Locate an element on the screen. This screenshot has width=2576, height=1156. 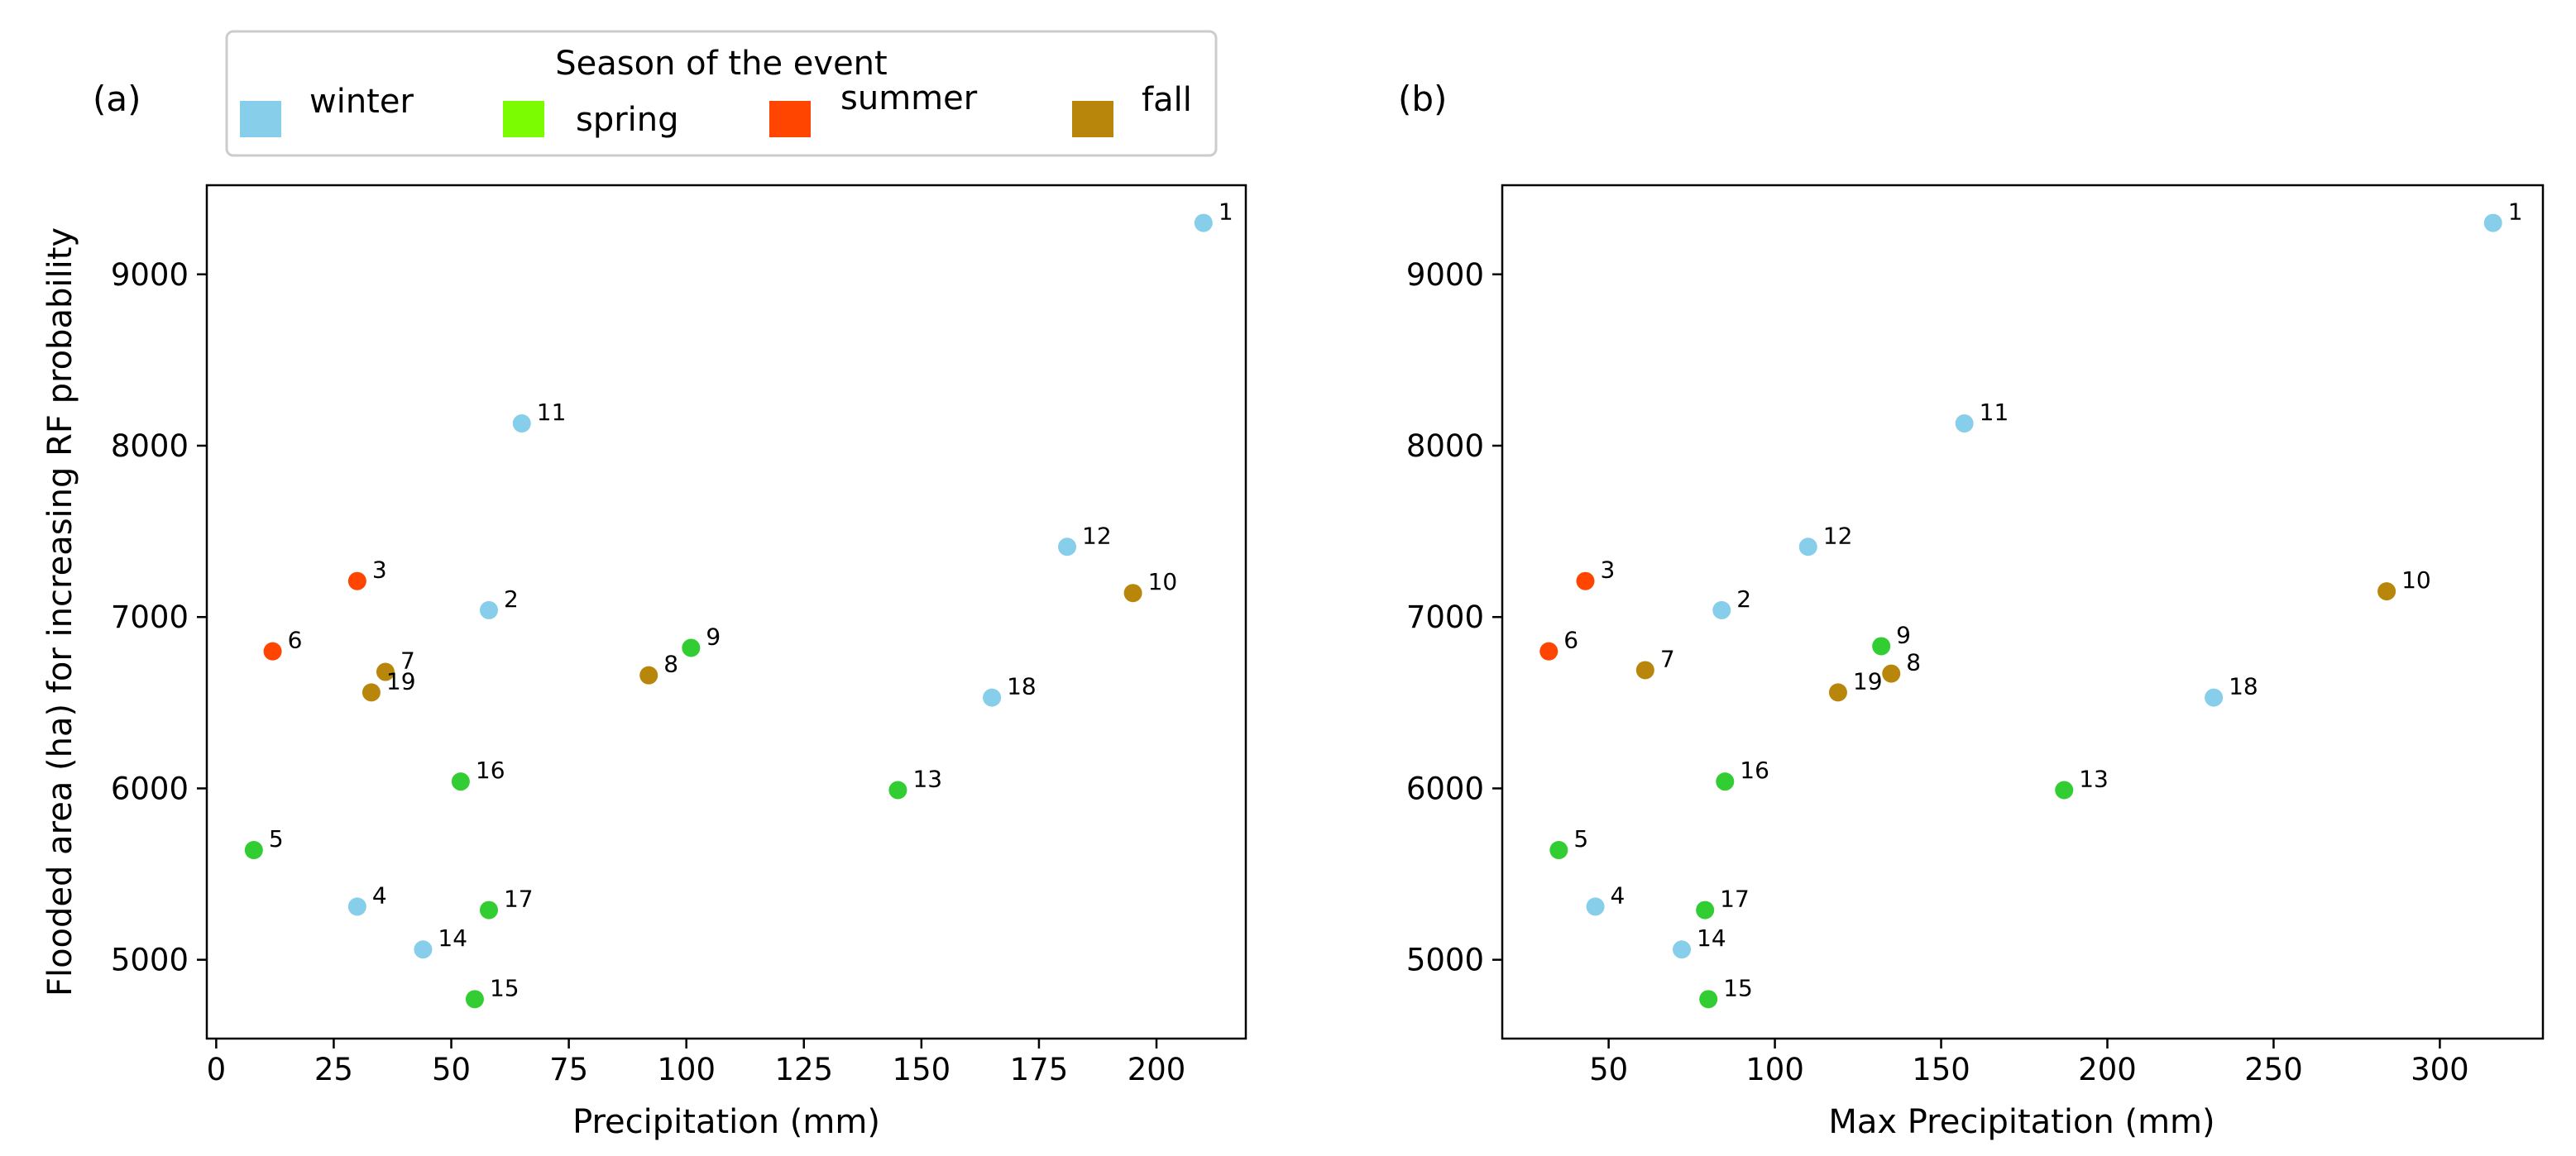
point-label-a-10: 10 is located at coordinates (1163, 581).